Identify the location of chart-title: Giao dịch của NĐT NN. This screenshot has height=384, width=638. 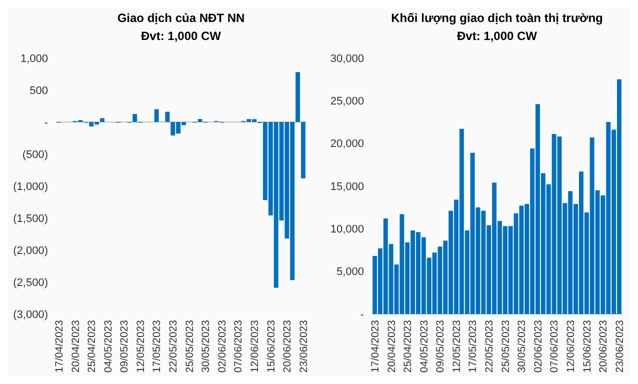
(181, 18).